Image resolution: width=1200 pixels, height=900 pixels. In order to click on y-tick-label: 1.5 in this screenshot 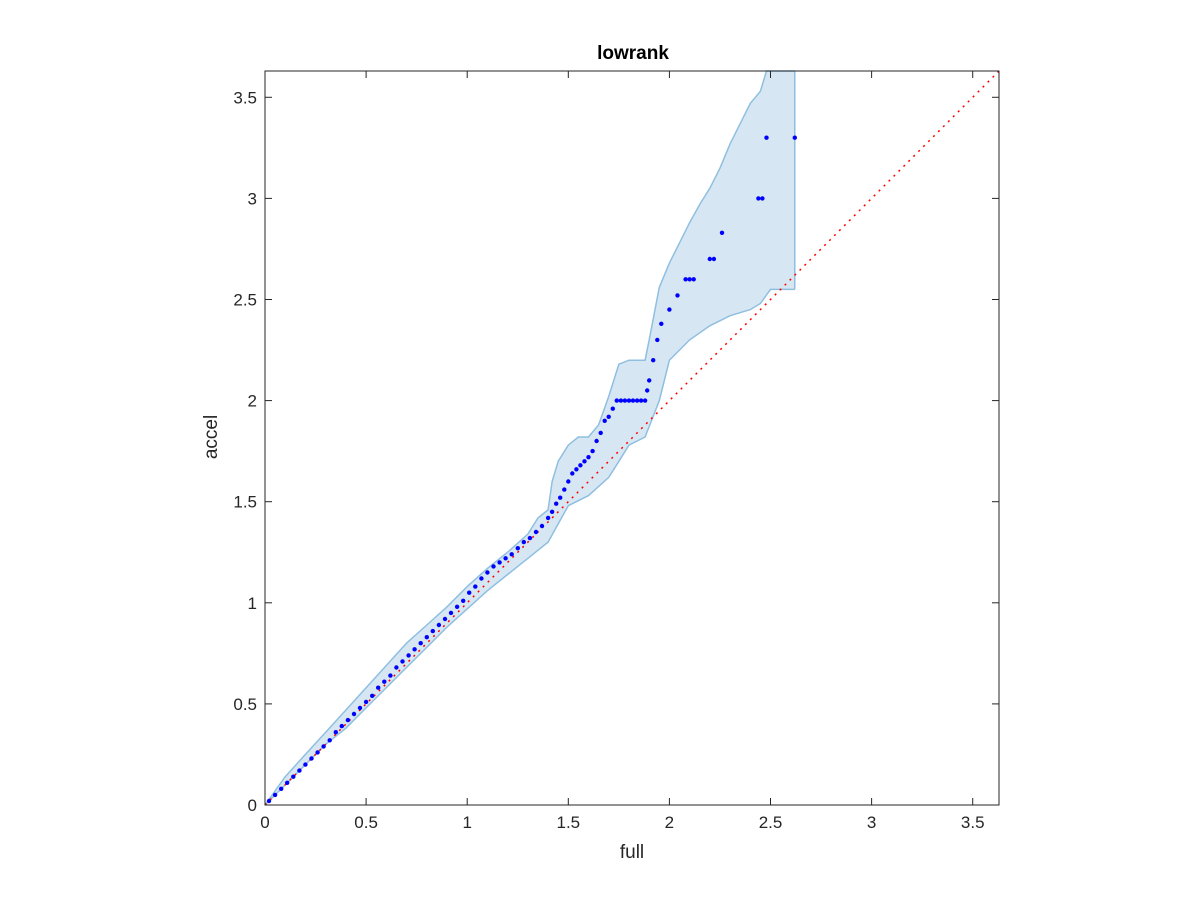, I will do `click(245, 502)`.